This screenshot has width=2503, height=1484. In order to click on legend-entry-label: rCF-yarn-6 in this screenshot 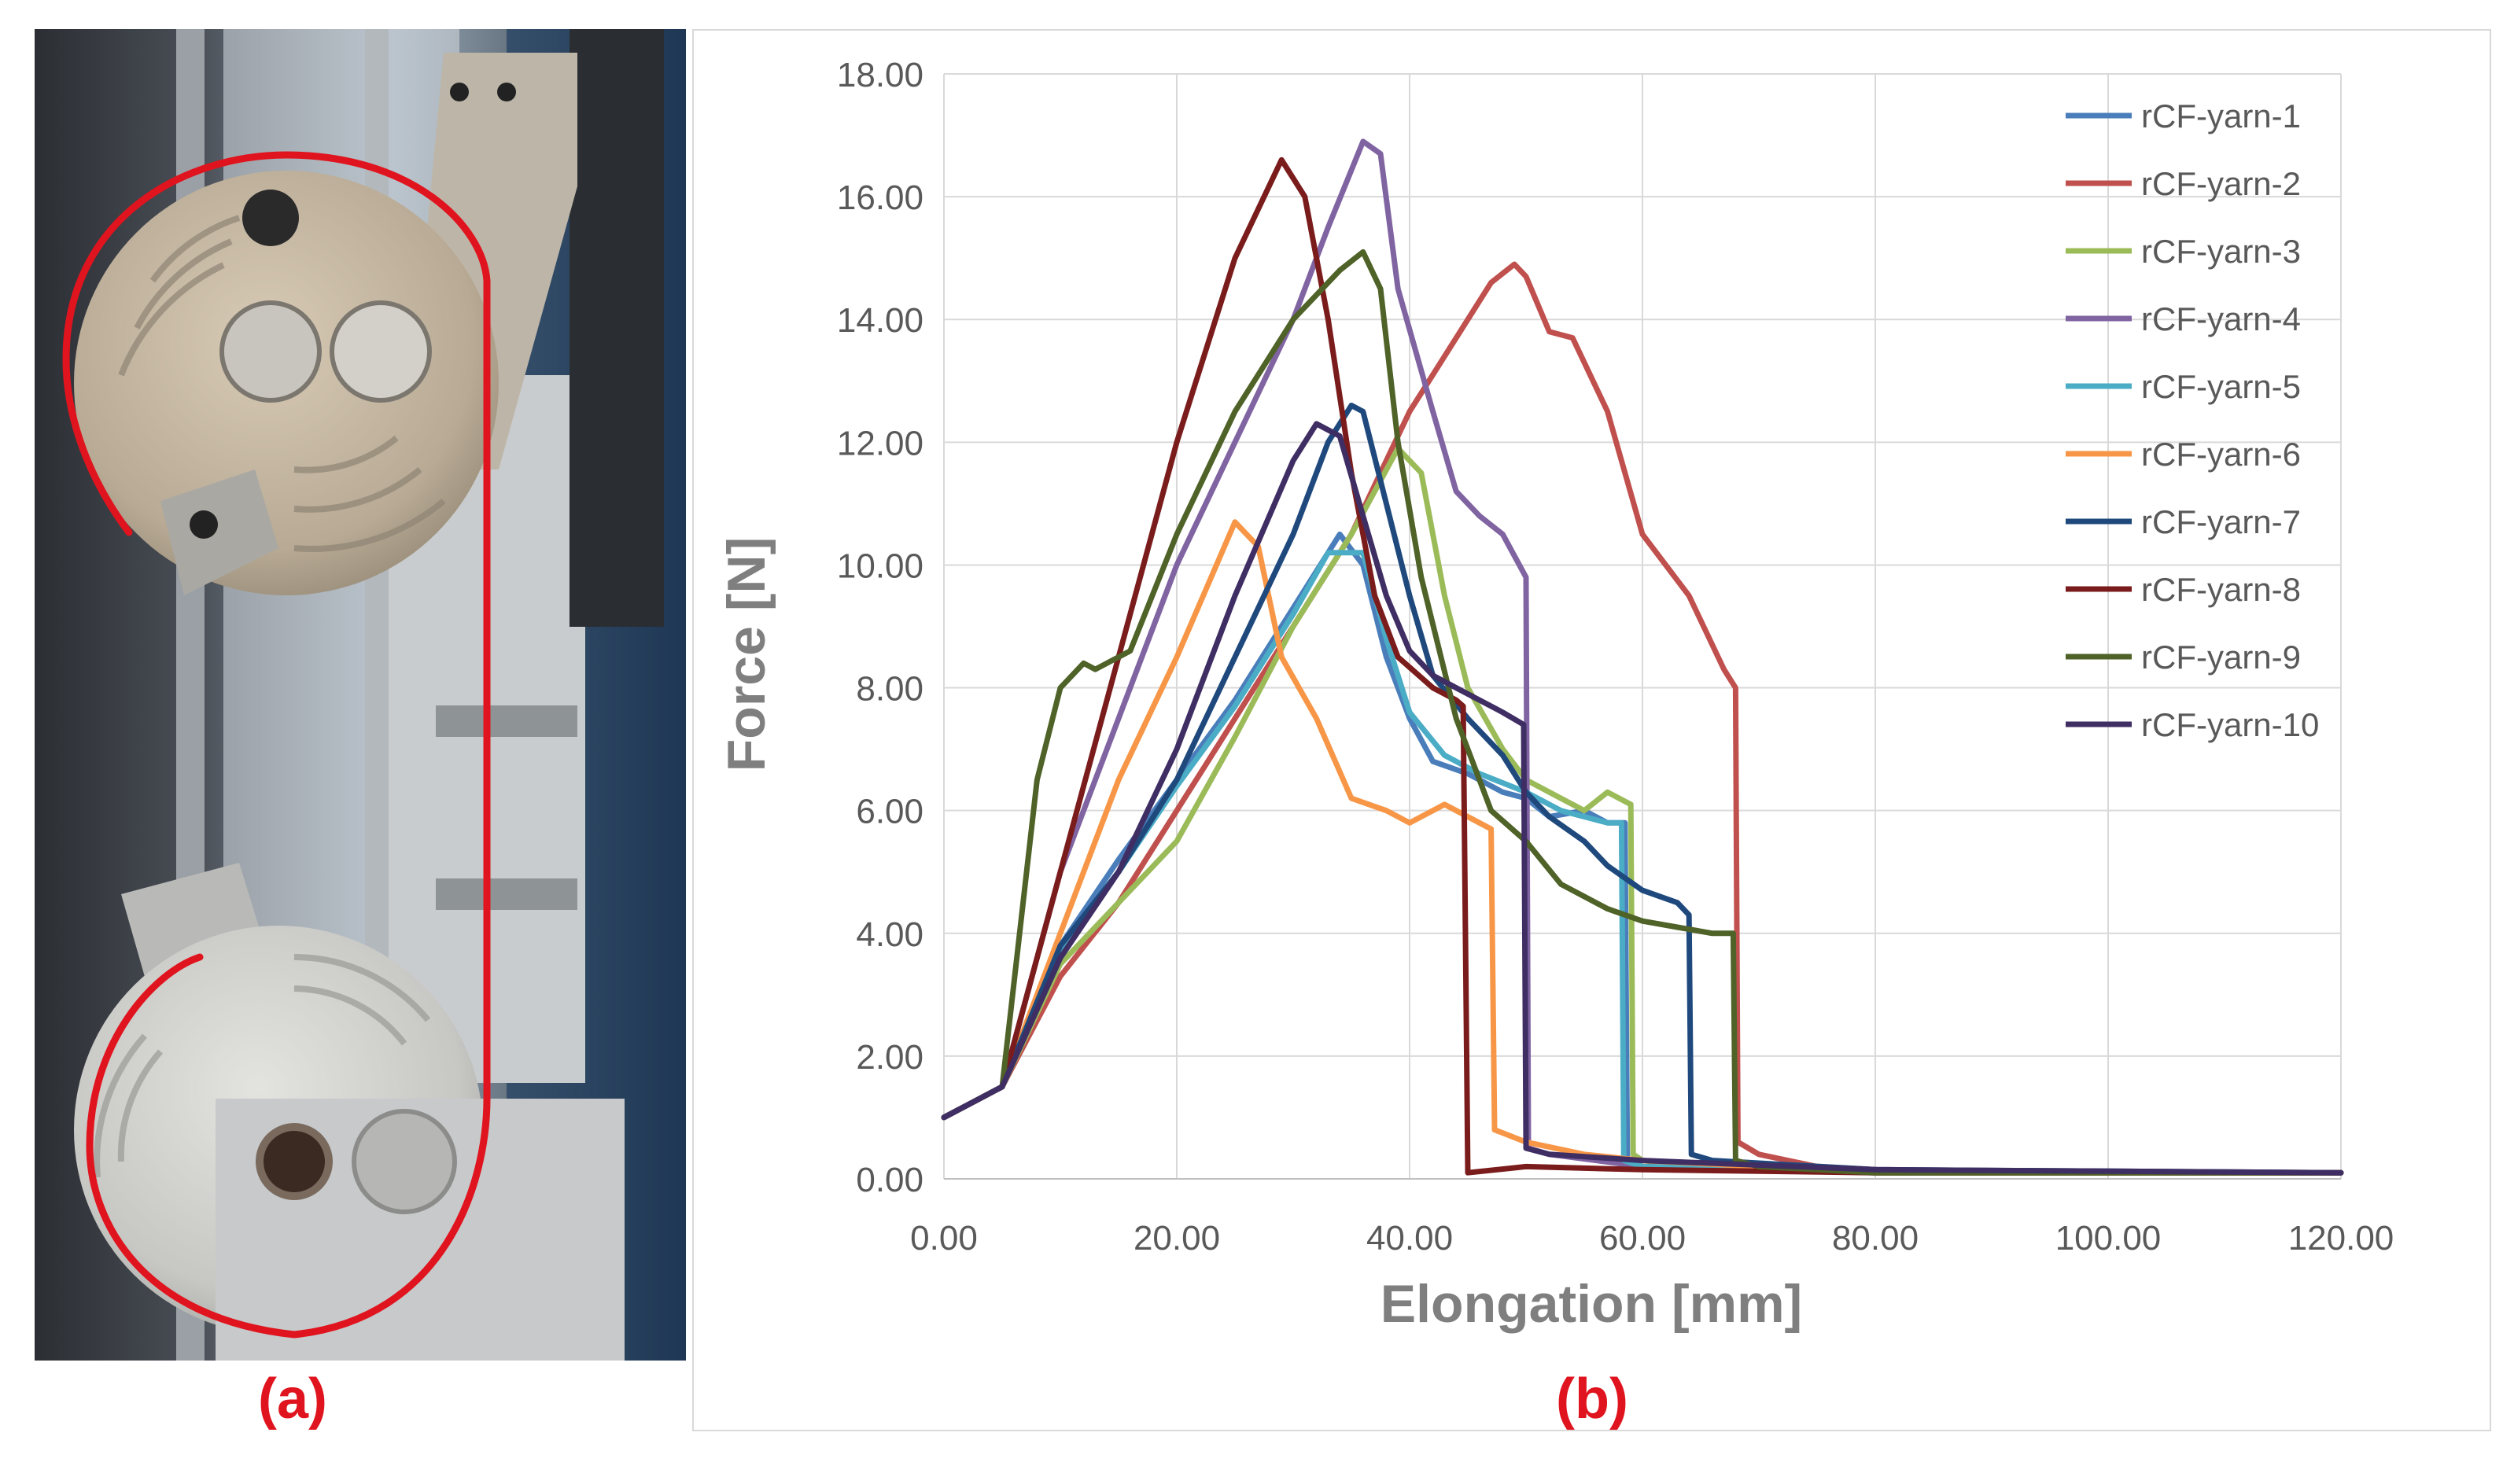, I will do `click(2221, 454)`.